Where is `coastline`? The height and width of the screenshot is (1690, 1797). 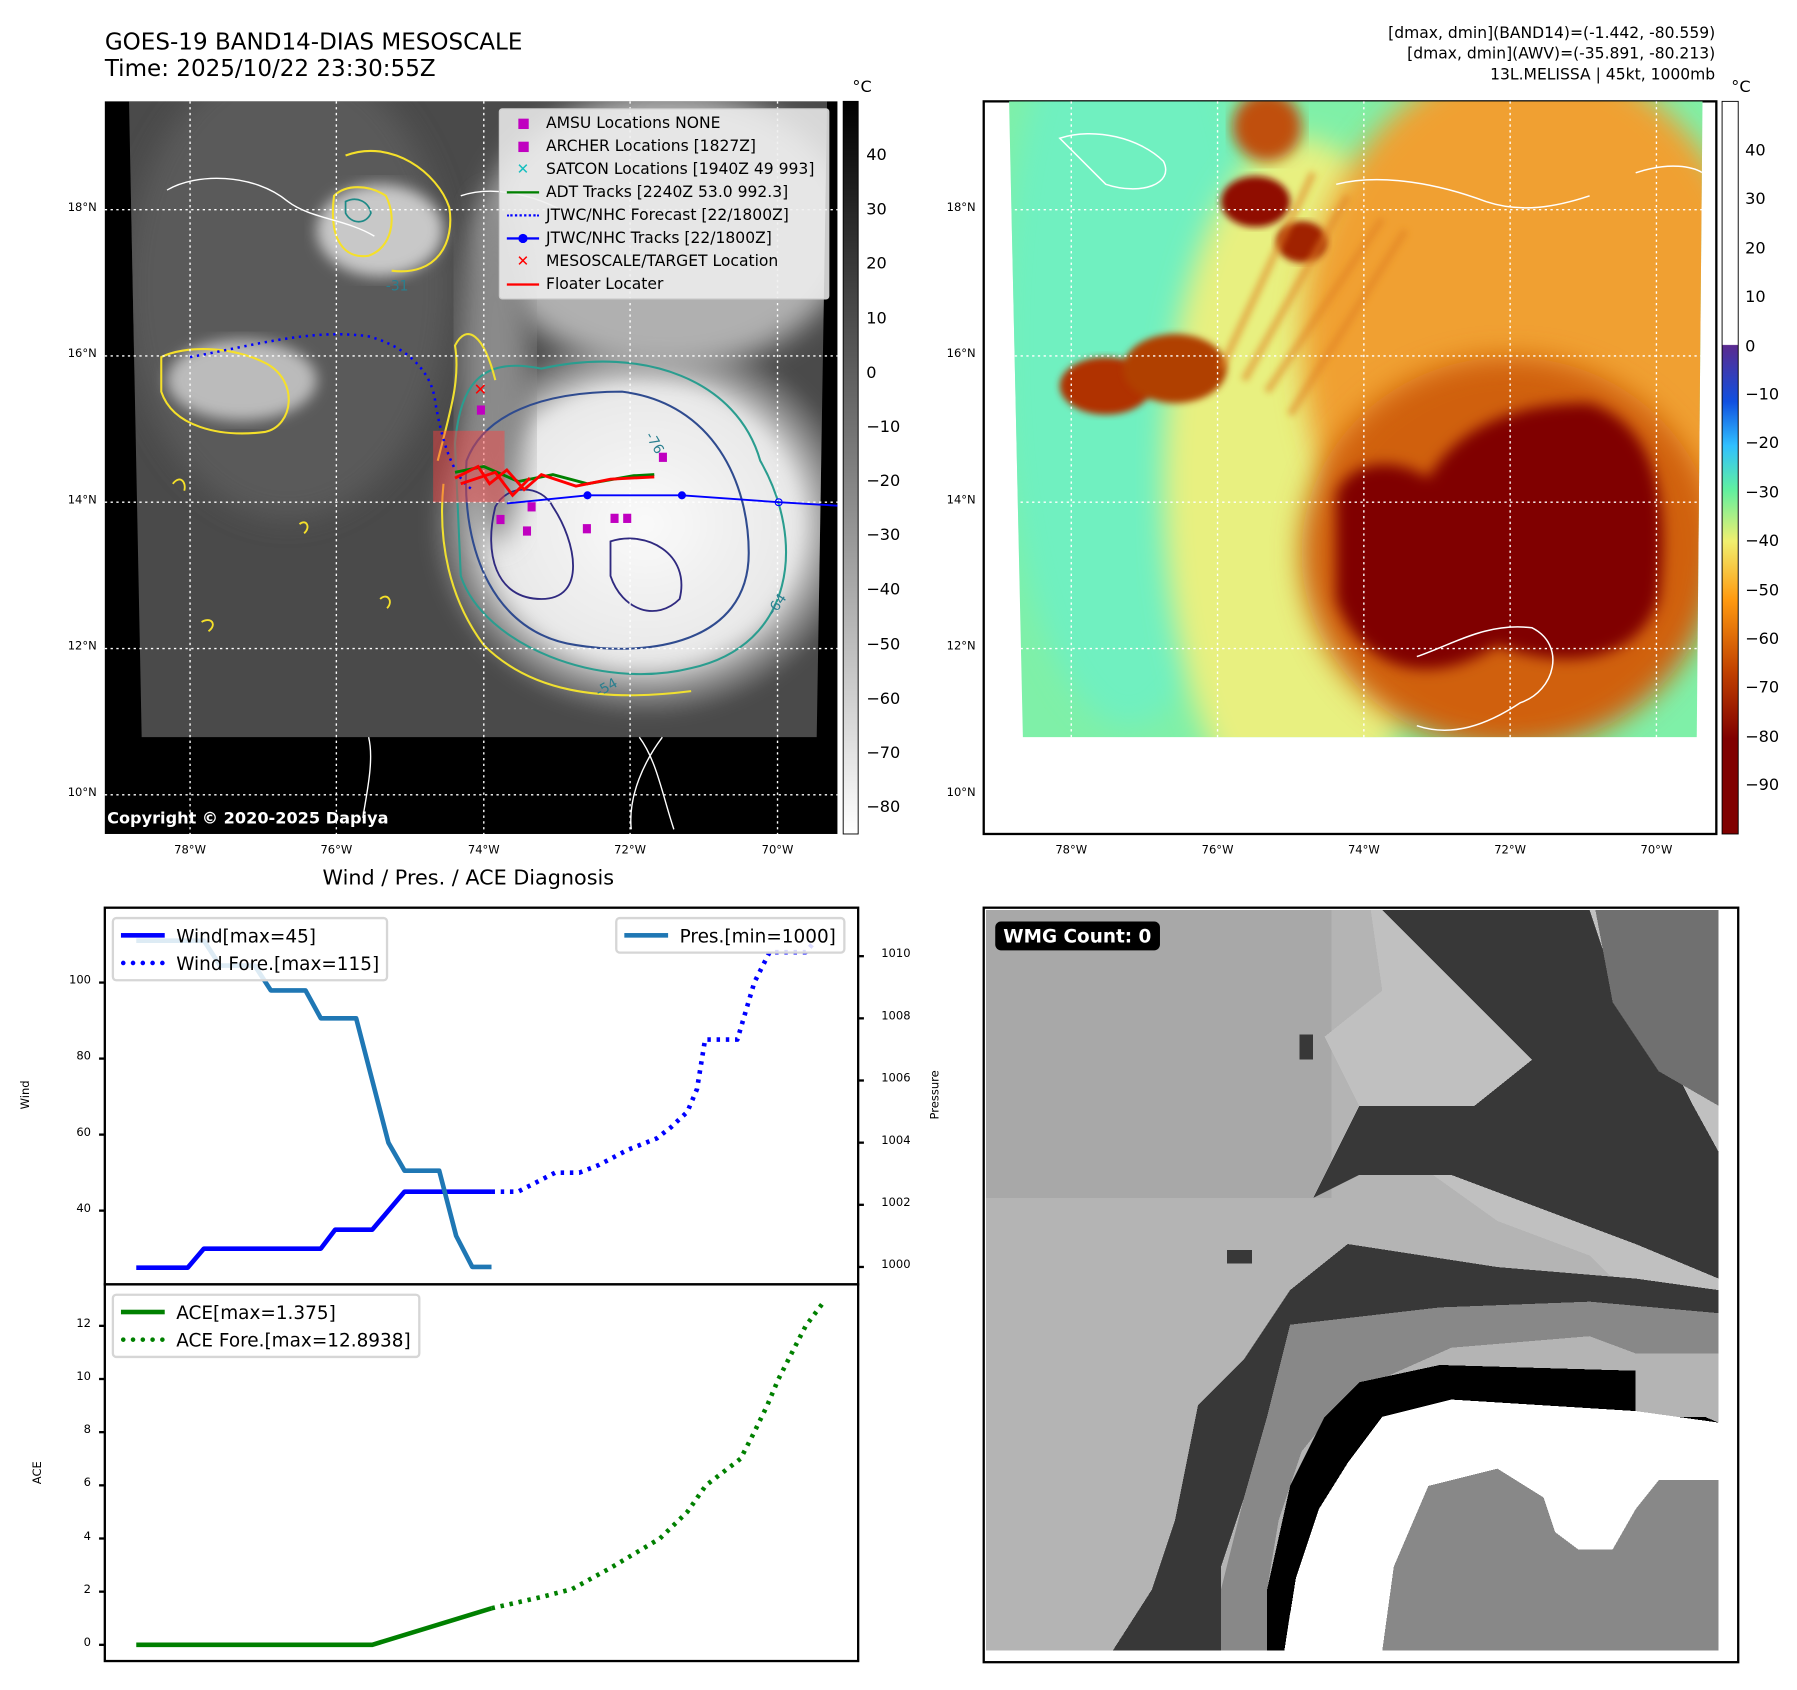 coastline is located at coordinates (518, 783).